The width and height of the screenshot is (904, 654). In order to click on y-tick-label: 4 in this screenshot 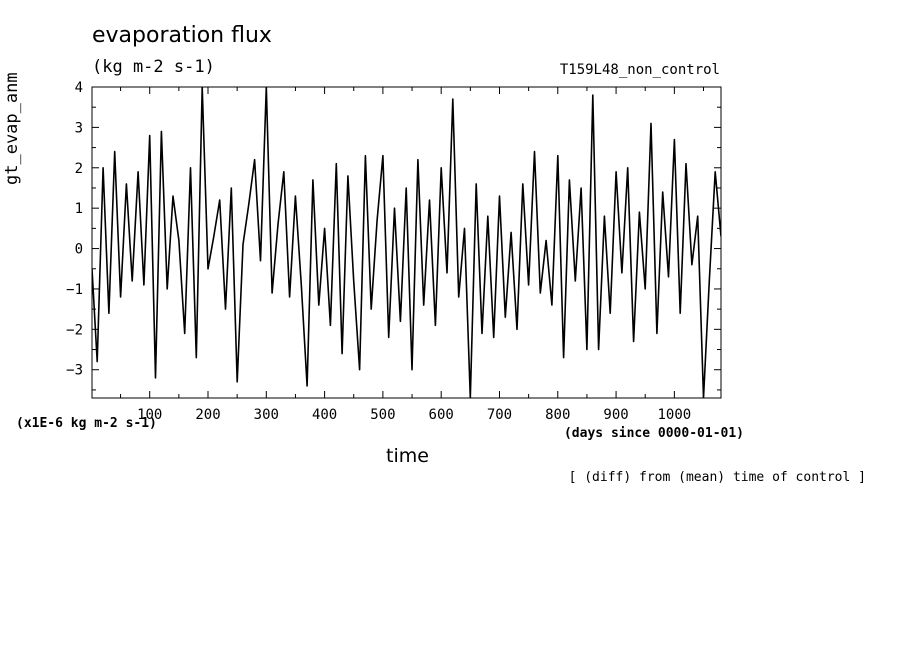, I will do `click(79, 88)`.